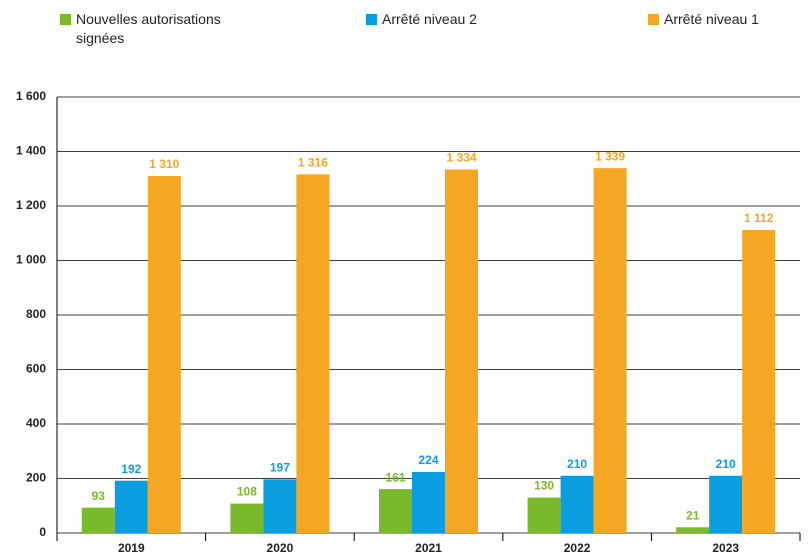 The image size is (811, 557). I want to click on y-tick-label: 1 400, so click(31, 151).